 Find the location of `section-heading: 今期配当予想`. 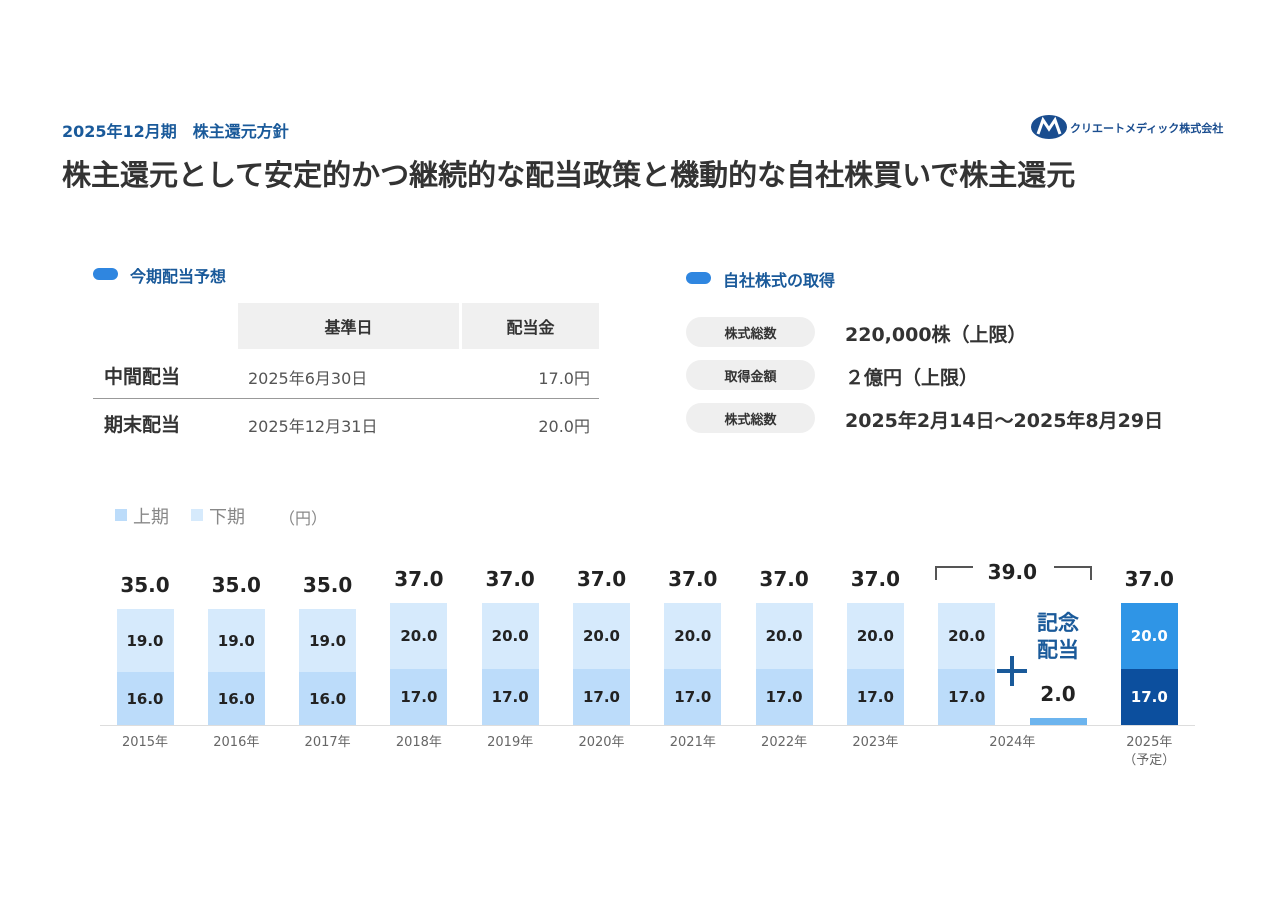

section-heading: 今期配当予想 is located at coordinates (178, 276).